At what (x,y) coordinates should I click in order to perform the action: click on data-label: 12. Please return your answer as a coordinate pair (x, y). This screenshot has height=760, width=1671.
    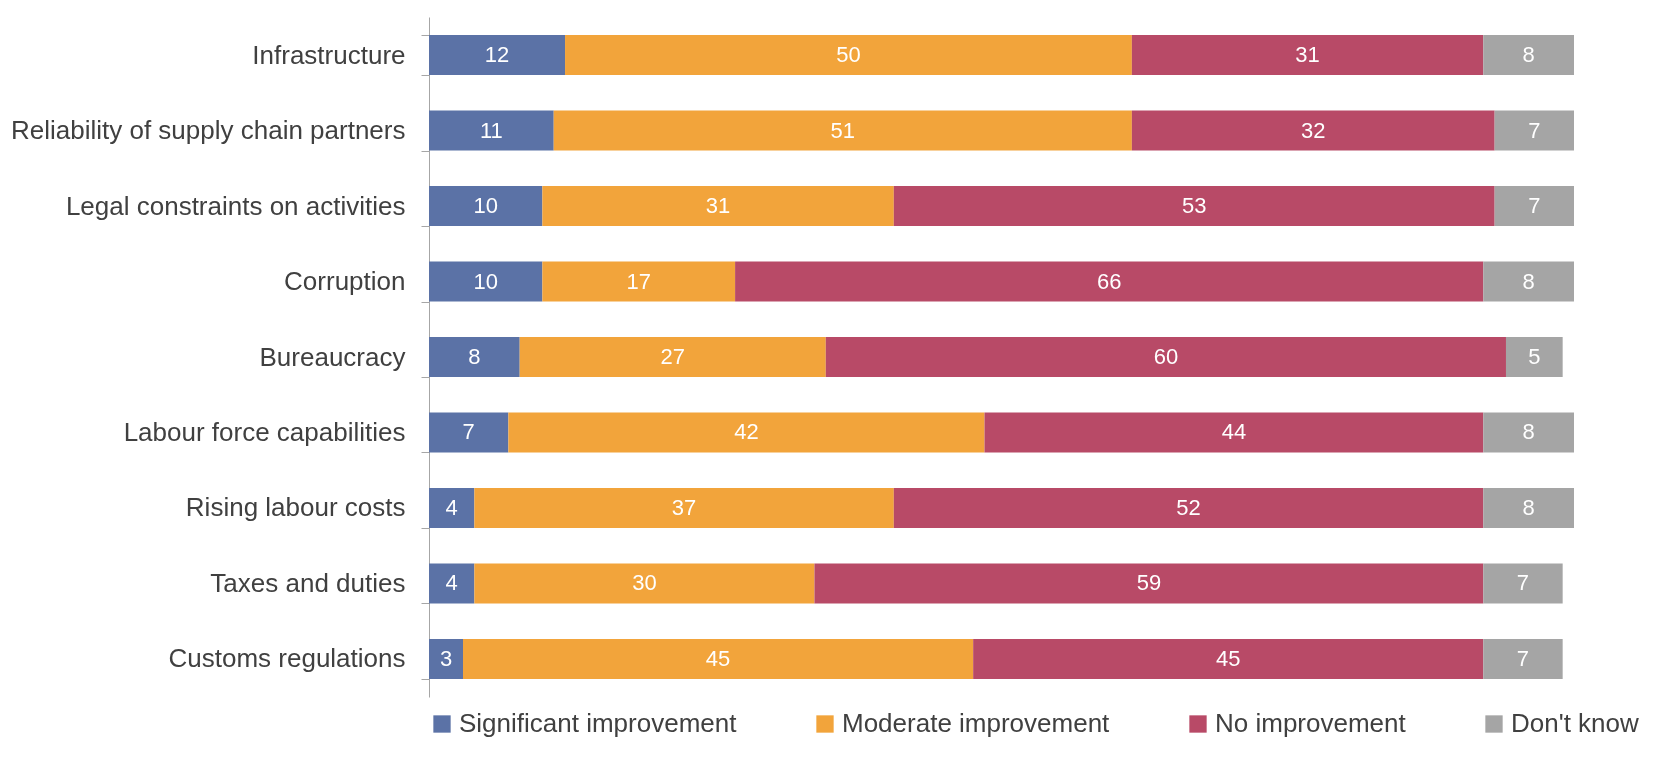
    Looking at the image, I should click on (497, 55).